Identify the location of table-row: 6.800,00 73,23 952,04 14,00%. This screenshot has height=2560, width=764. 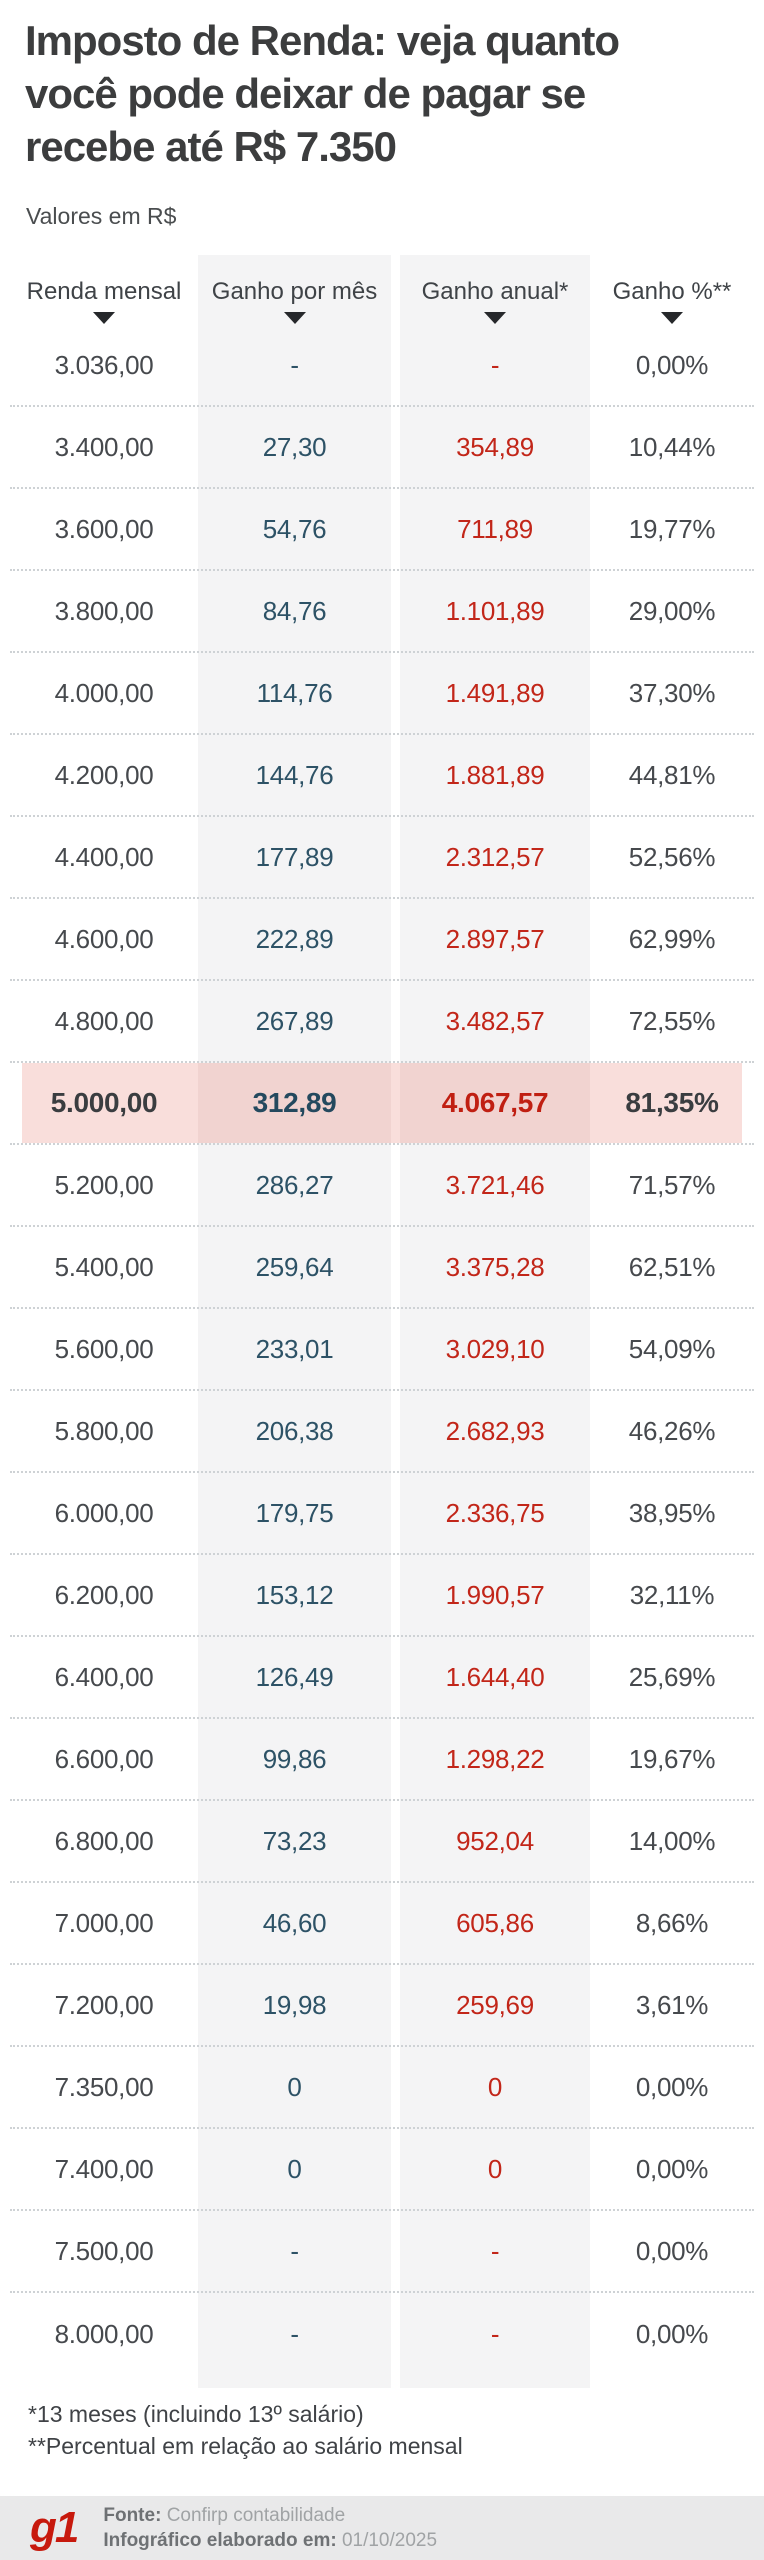
(382, 1842).